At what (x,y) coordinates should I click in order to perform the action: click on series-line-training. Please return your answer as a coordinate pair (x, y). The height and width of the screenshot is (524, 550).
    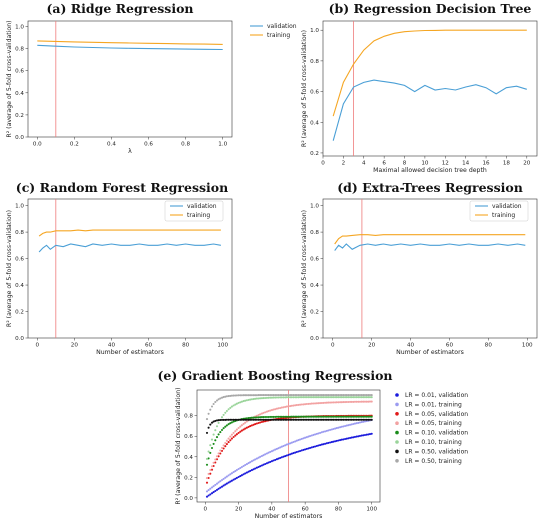
    Looking at the image, I should click on (430, 239).